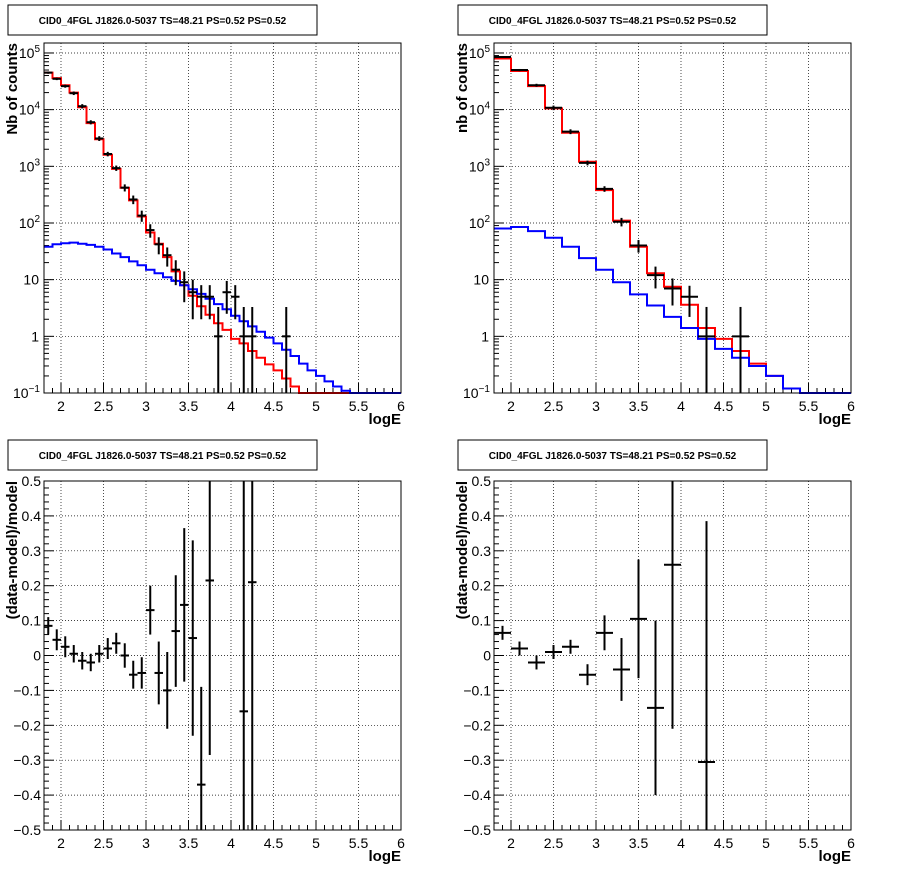  What do you see at coordinates (462, 88) in the screenshot?
I see `y-axis-label: nb of counts` at bounding box center [462, 88].